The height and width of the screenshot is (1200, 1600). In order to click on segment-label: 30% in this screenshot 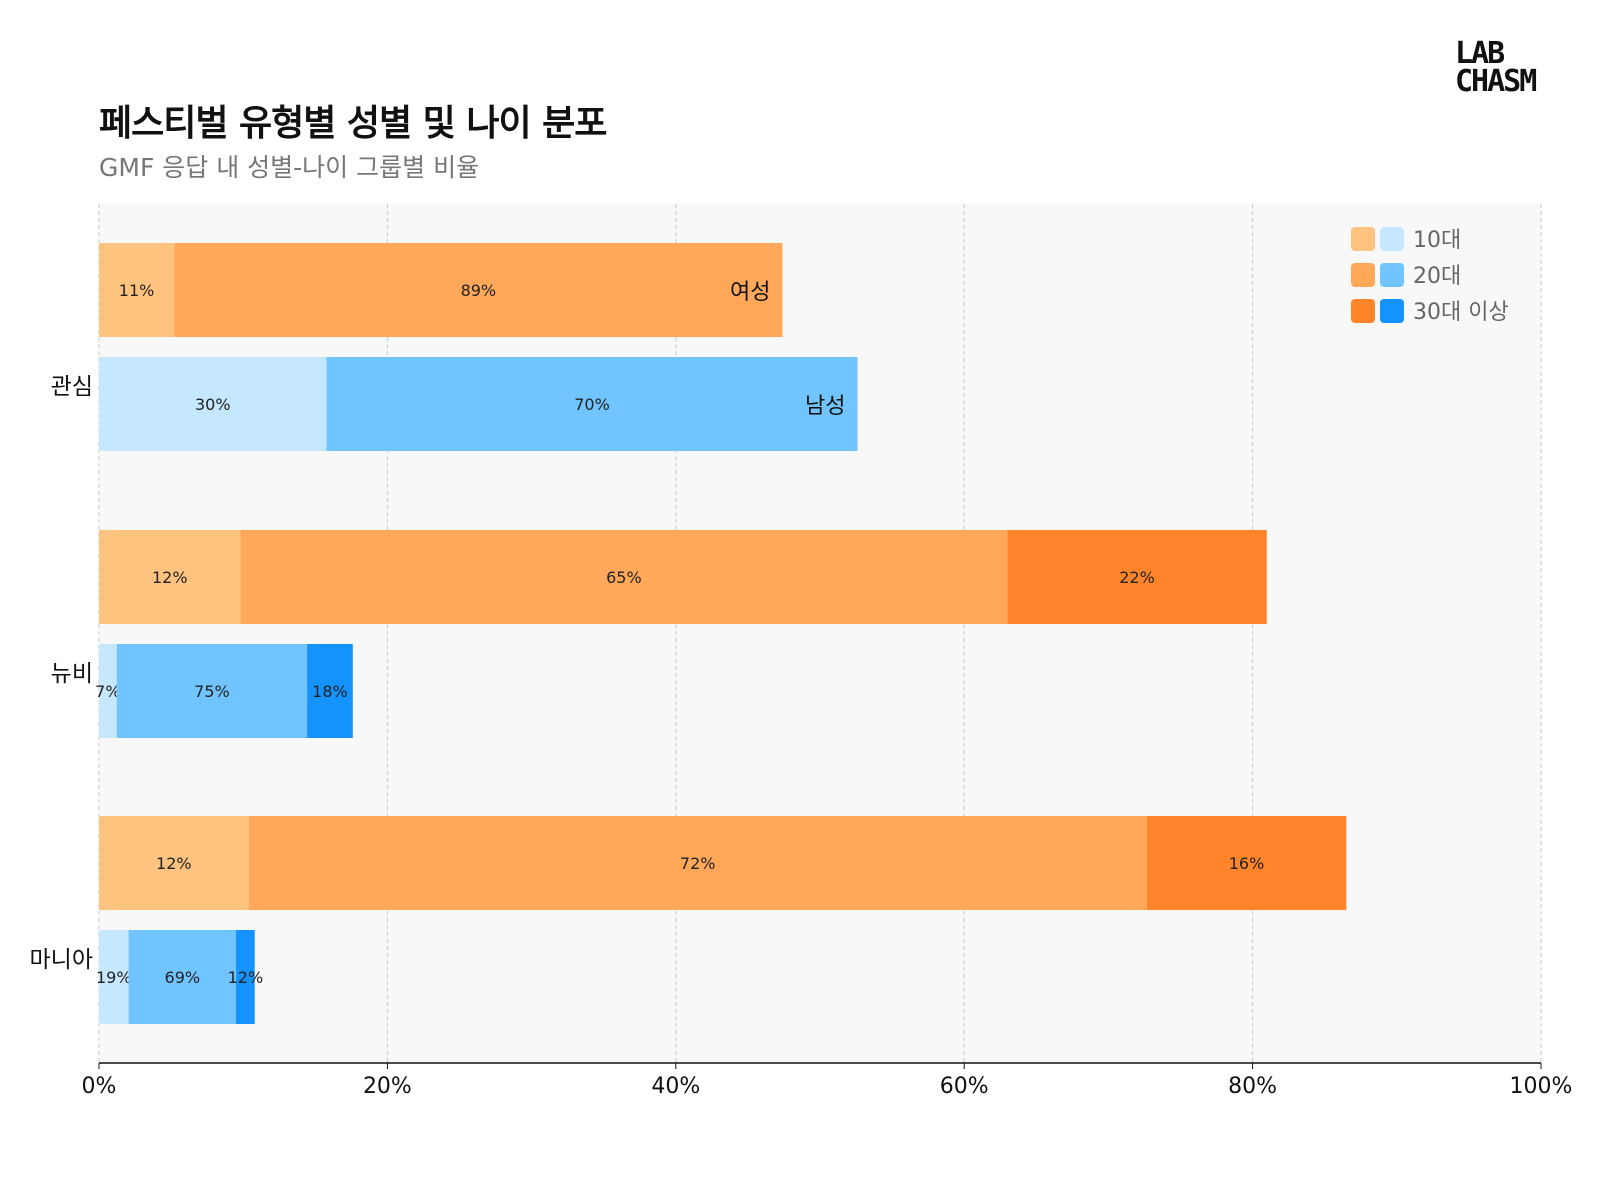, I will do `click(213, 404)`.